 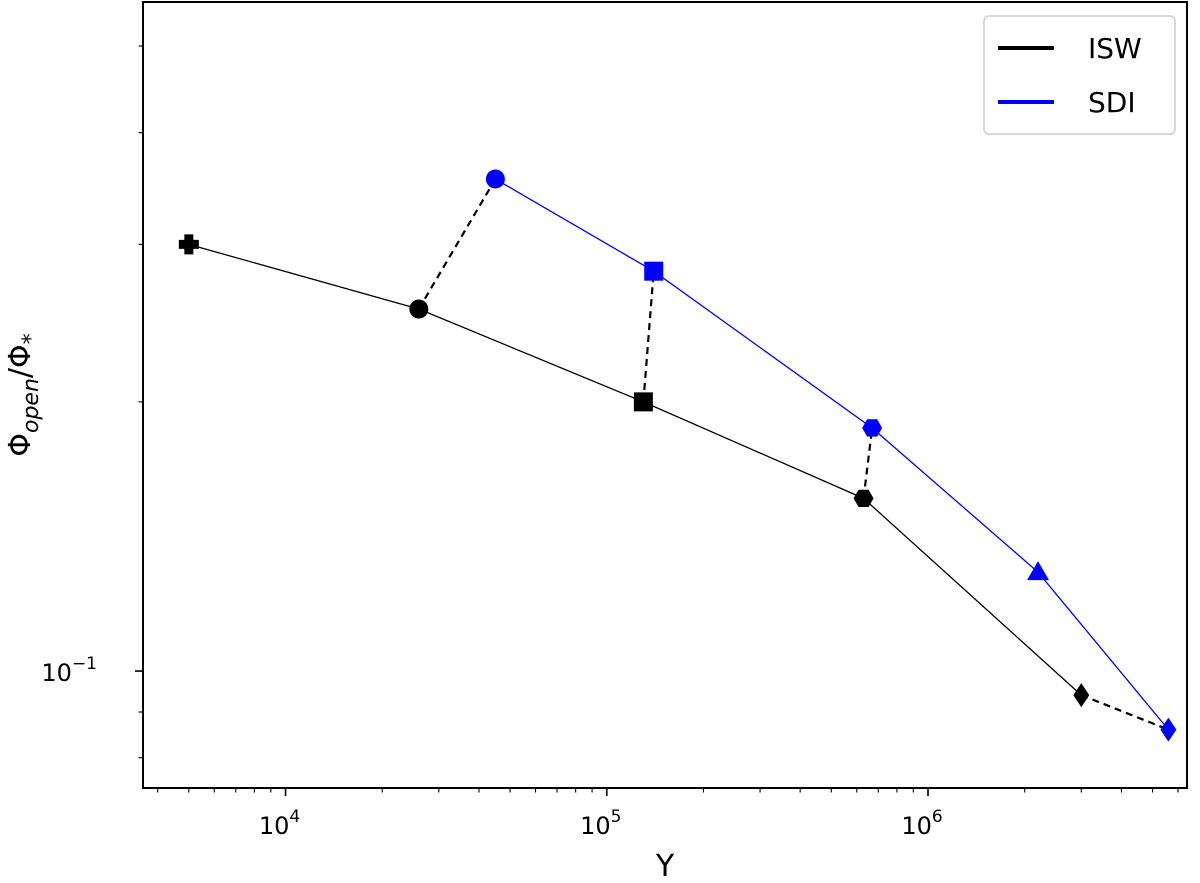 I want to click on legend-box, so click(x=1079, y=75).